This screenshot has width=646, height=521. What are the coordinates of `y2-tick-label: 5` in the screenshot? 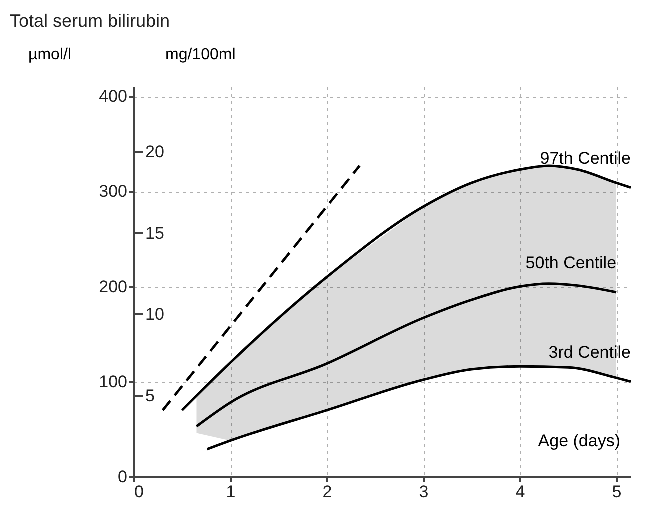 It's located at (150, 396).